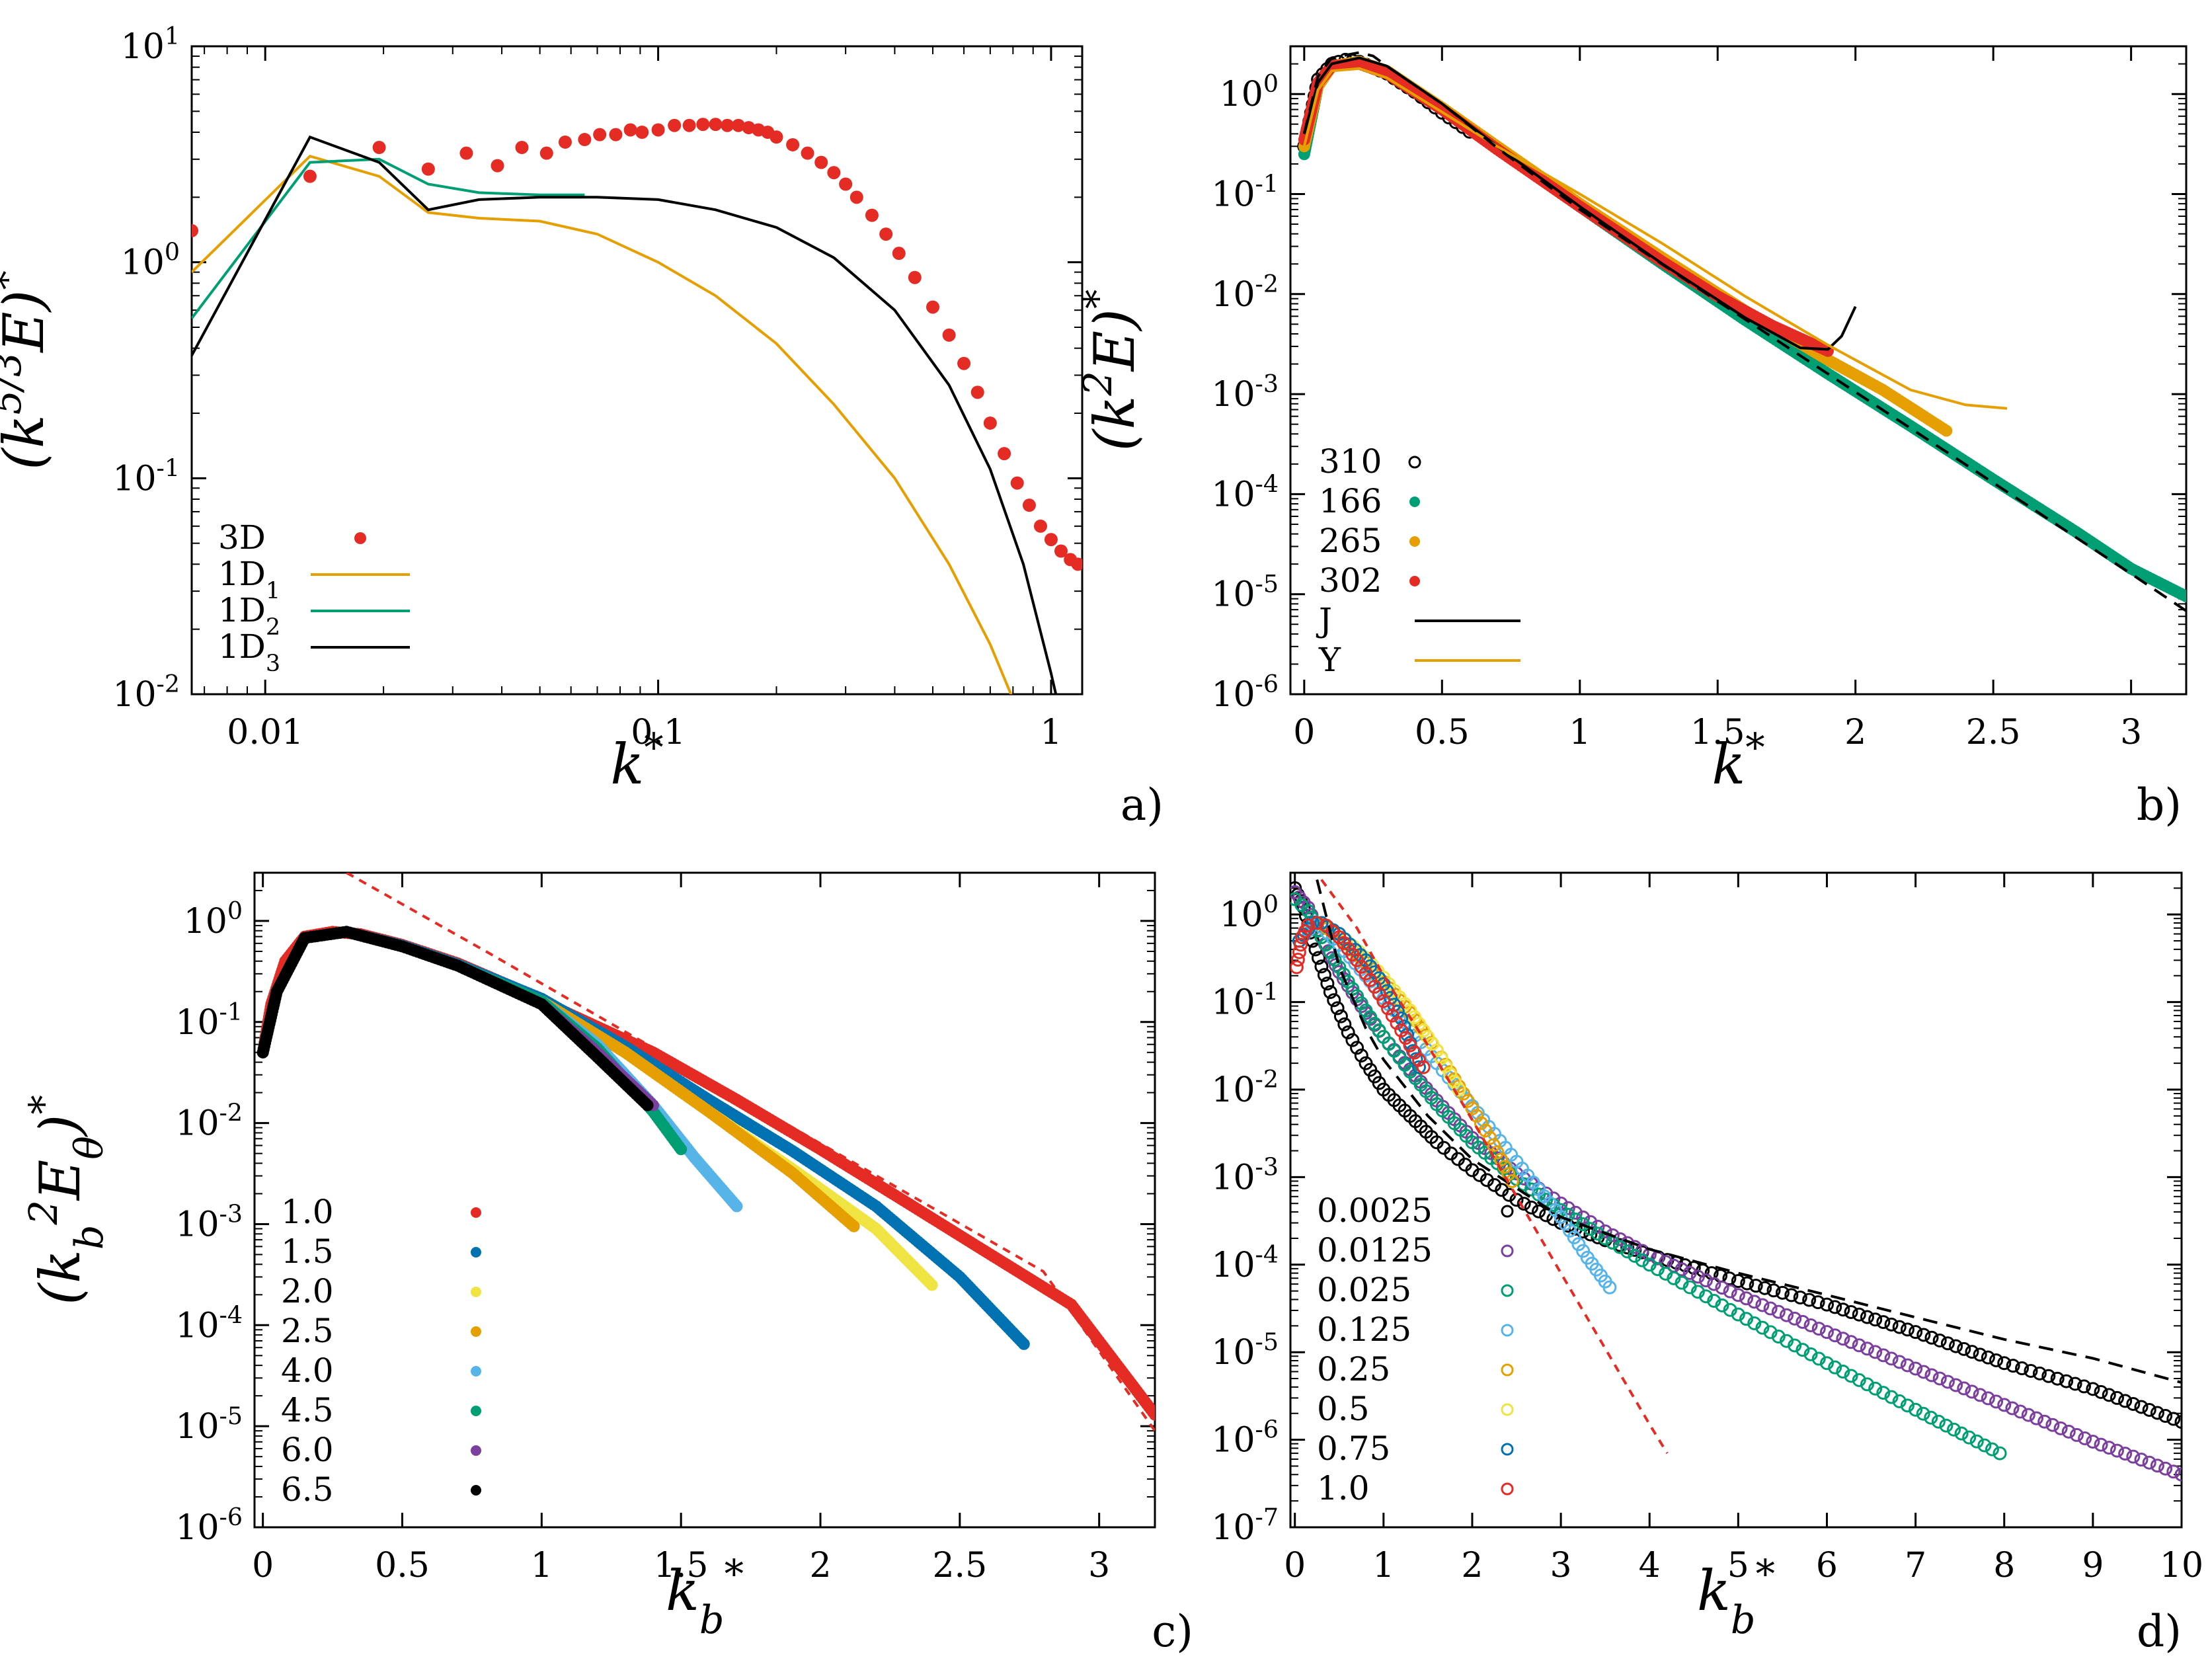 The height and width of the screenshot is (1680, 2210). What do you see at coordinates (1249, 913) in the screenshot?
I see `y-tick-label: 10⁰` at bounding box center [1249, 913].